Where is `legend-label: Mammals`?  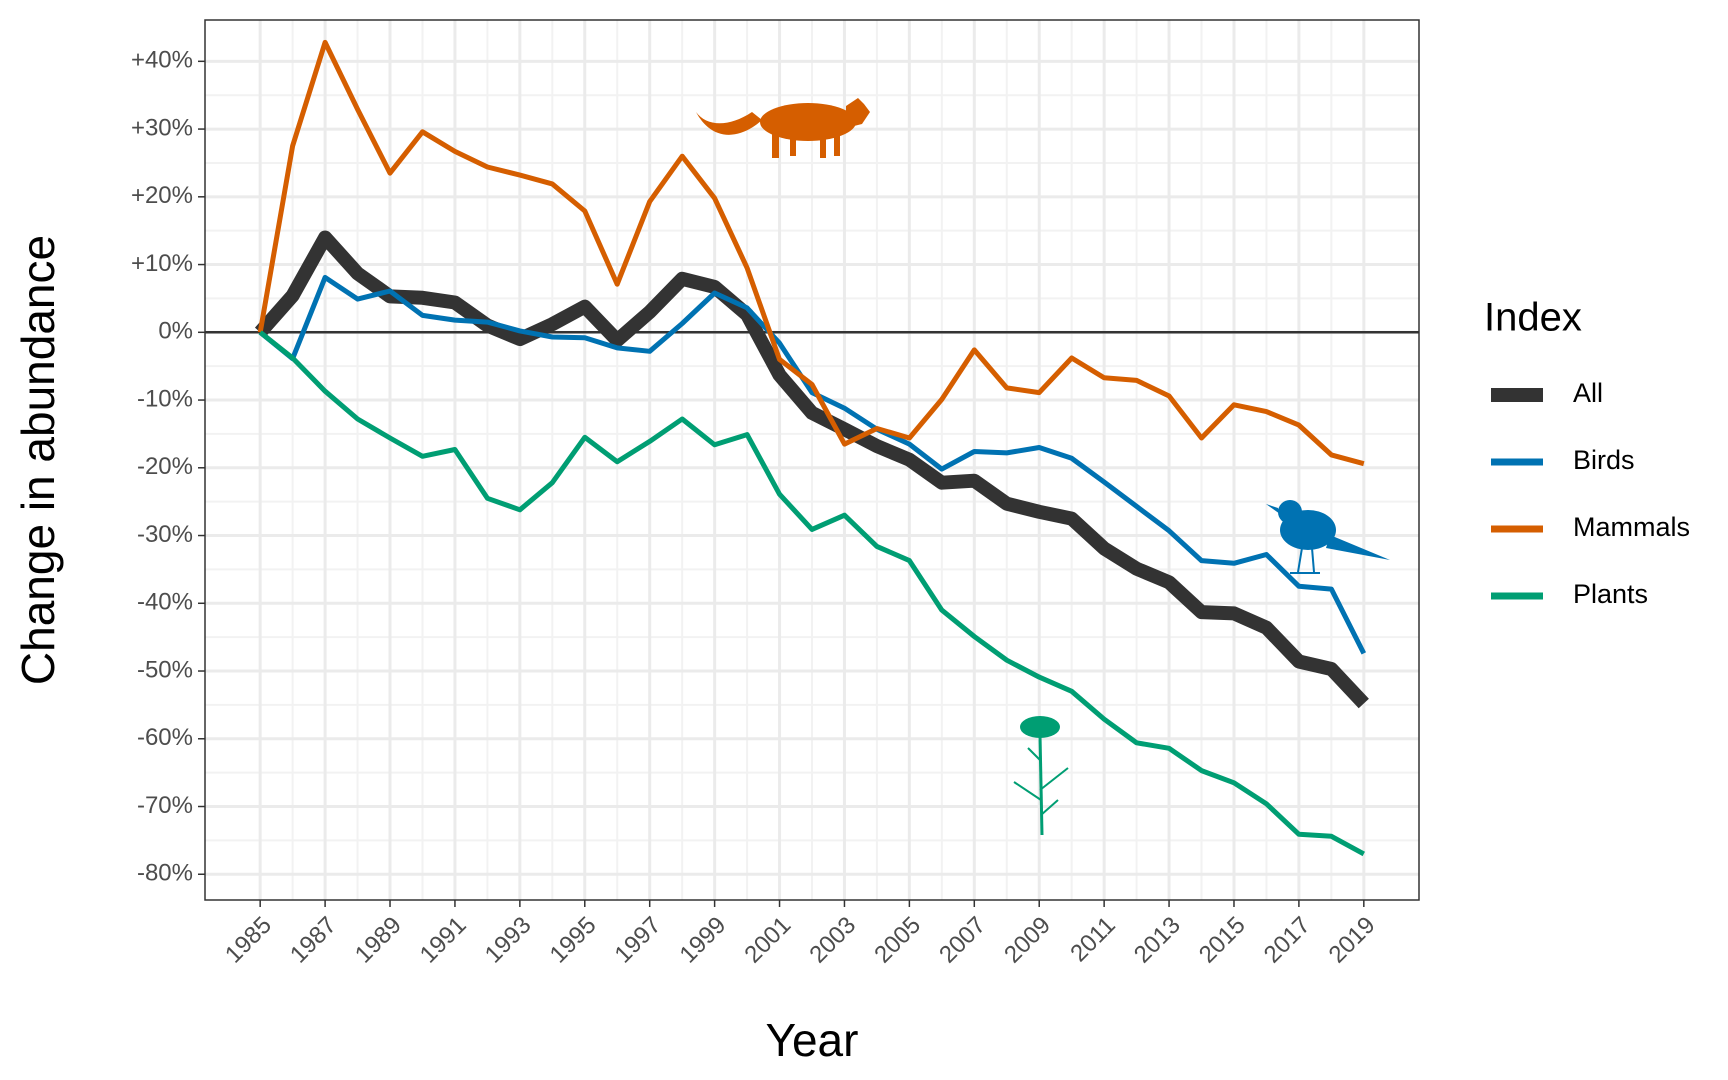
legend-label: Mammals is located at coordinates (1631, 527).